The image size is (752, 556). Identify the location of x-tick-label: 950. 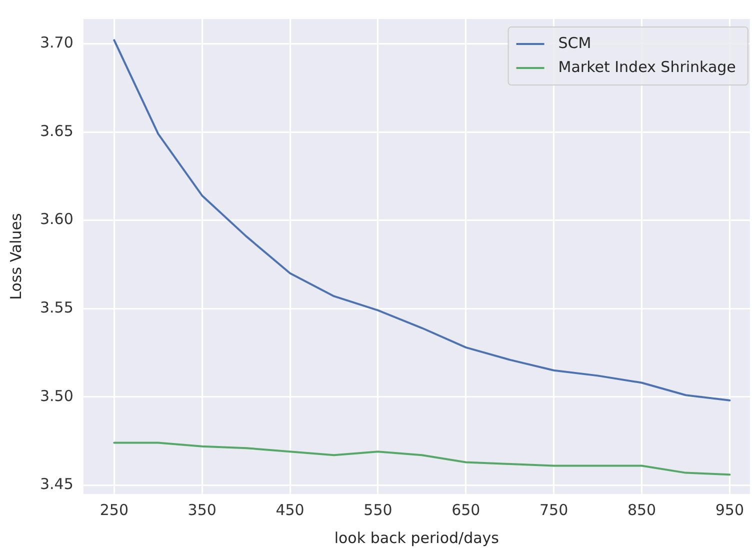
(729, 509).